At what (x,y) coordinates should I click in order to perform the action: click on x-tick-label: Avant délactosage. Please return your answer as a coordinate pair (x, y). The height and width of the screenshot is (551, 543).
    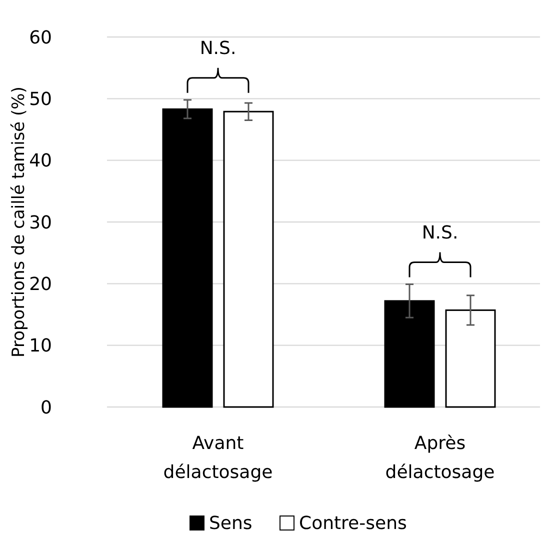
    Looking at the image, I should click on (218, 458).